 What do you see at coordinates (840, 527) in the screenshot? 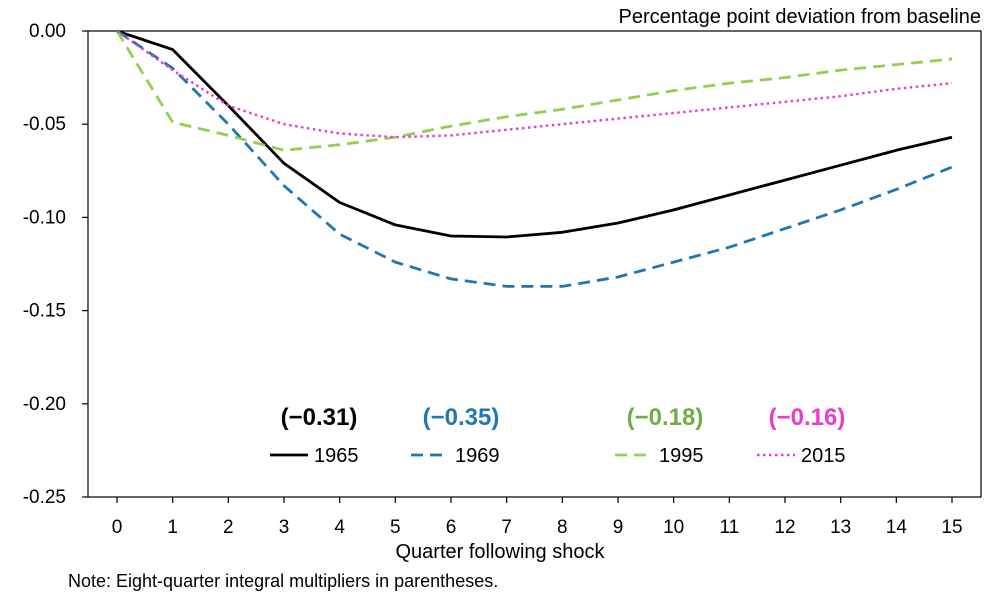
I see `x-tick-label: 13` at bounding box center [840, 527].